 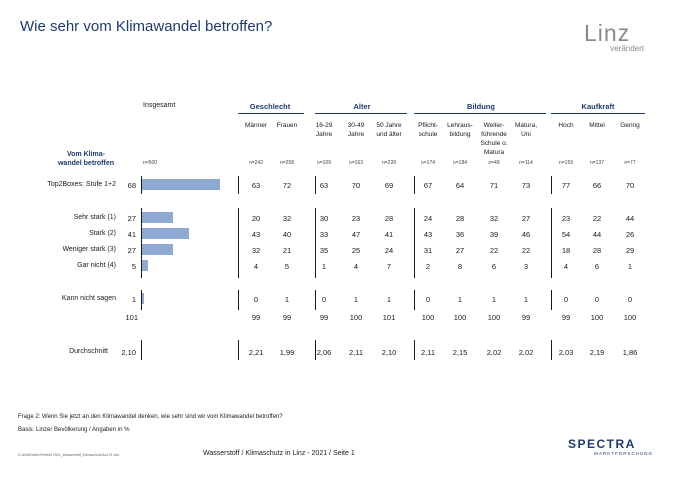 I want to click on column-n: n=109, so click(x=324, y=163).